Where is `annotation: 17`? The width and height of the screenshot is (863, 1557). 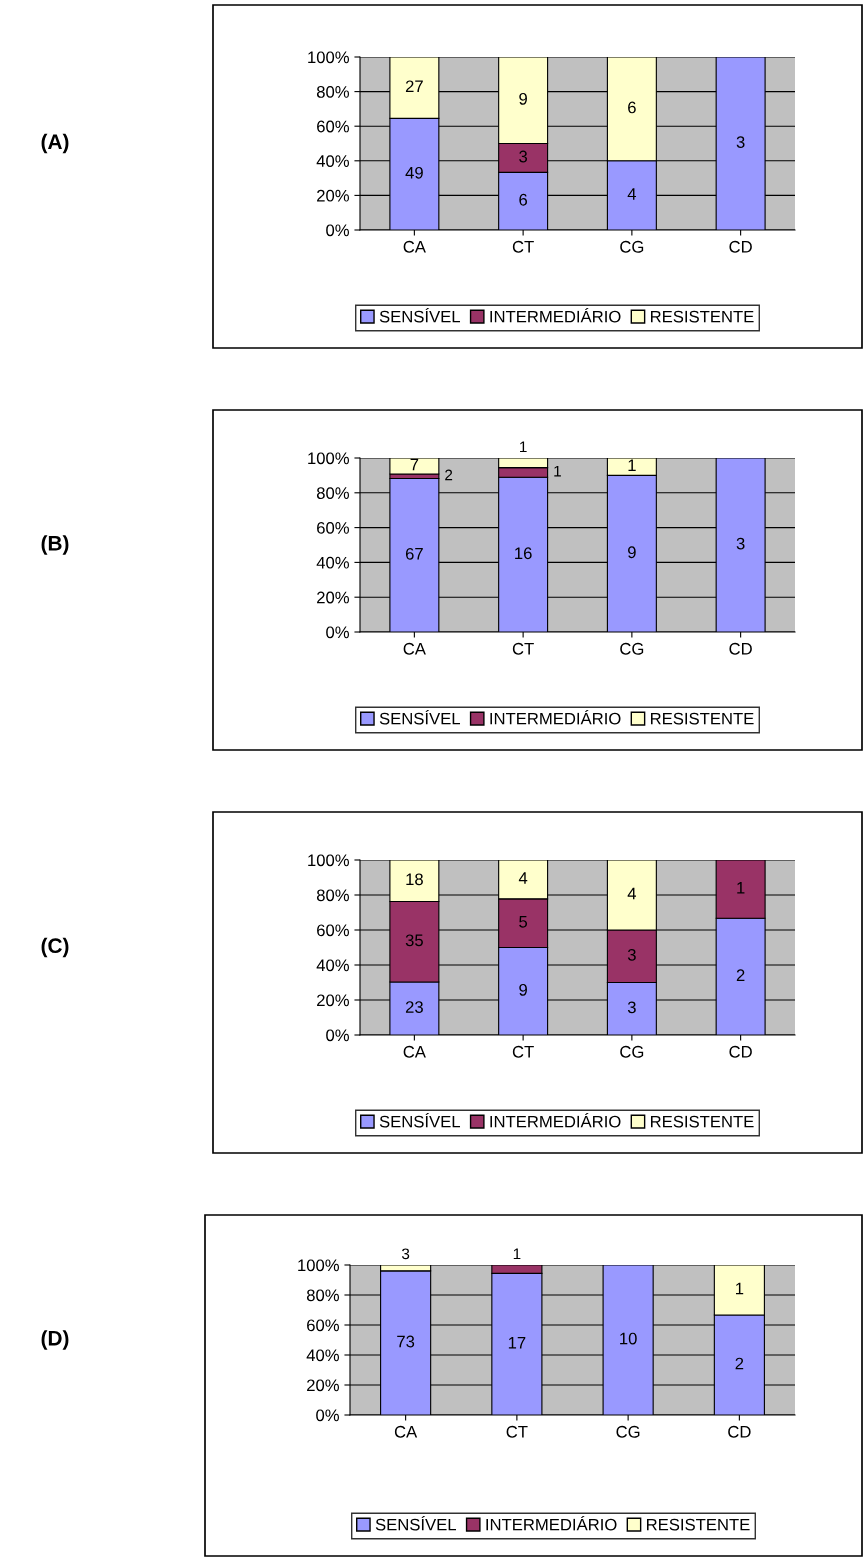
annotation: 17 is located at coordinates (517, 1343).